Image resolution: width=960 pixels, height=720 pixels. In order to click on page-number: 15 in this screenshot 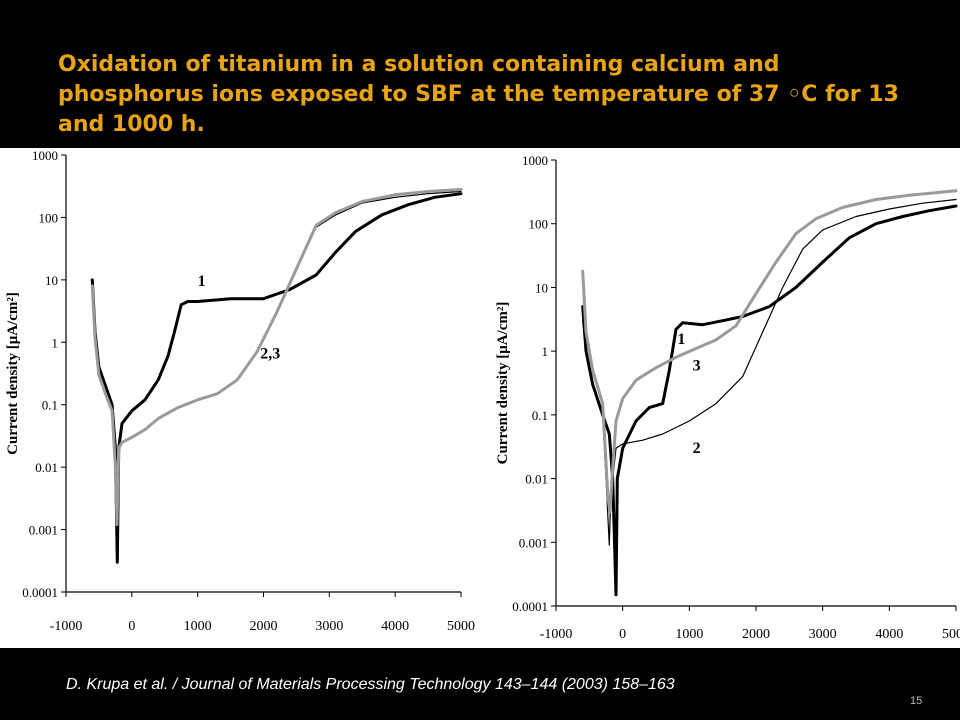, I will do `click(916, 701)`.